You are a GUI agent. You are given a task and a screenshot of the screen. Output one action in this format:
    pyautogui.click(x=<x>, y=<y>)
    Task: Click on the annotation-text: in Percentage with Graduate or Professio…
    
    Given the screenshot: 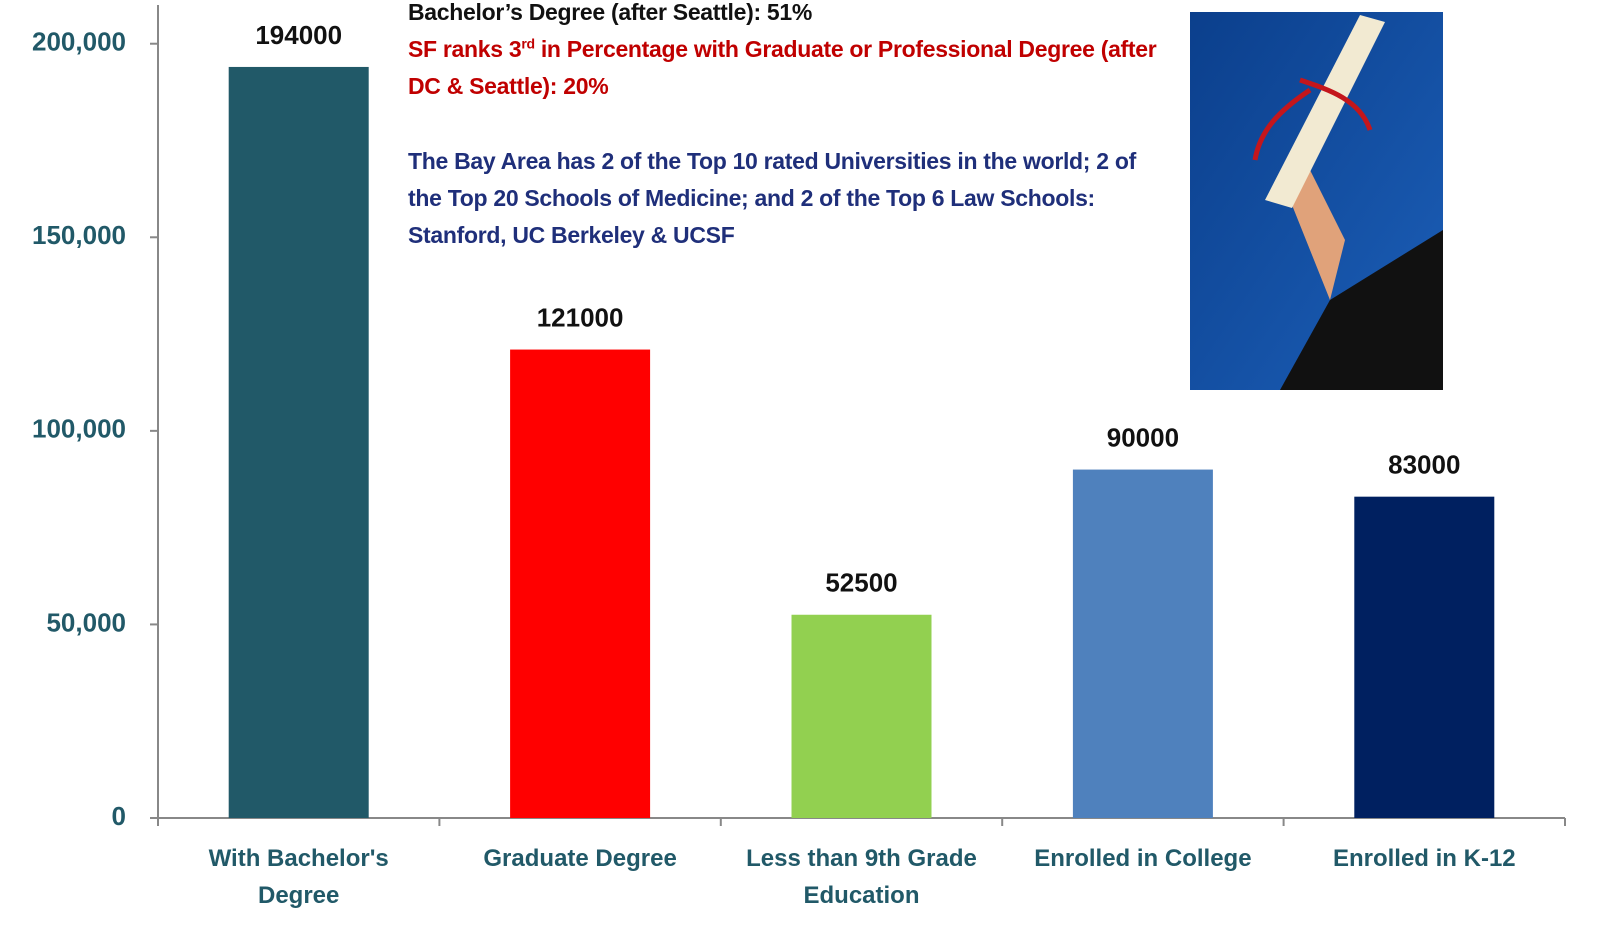 What is the action you would take?
    pyautogui.click(x=782, y=67)
    